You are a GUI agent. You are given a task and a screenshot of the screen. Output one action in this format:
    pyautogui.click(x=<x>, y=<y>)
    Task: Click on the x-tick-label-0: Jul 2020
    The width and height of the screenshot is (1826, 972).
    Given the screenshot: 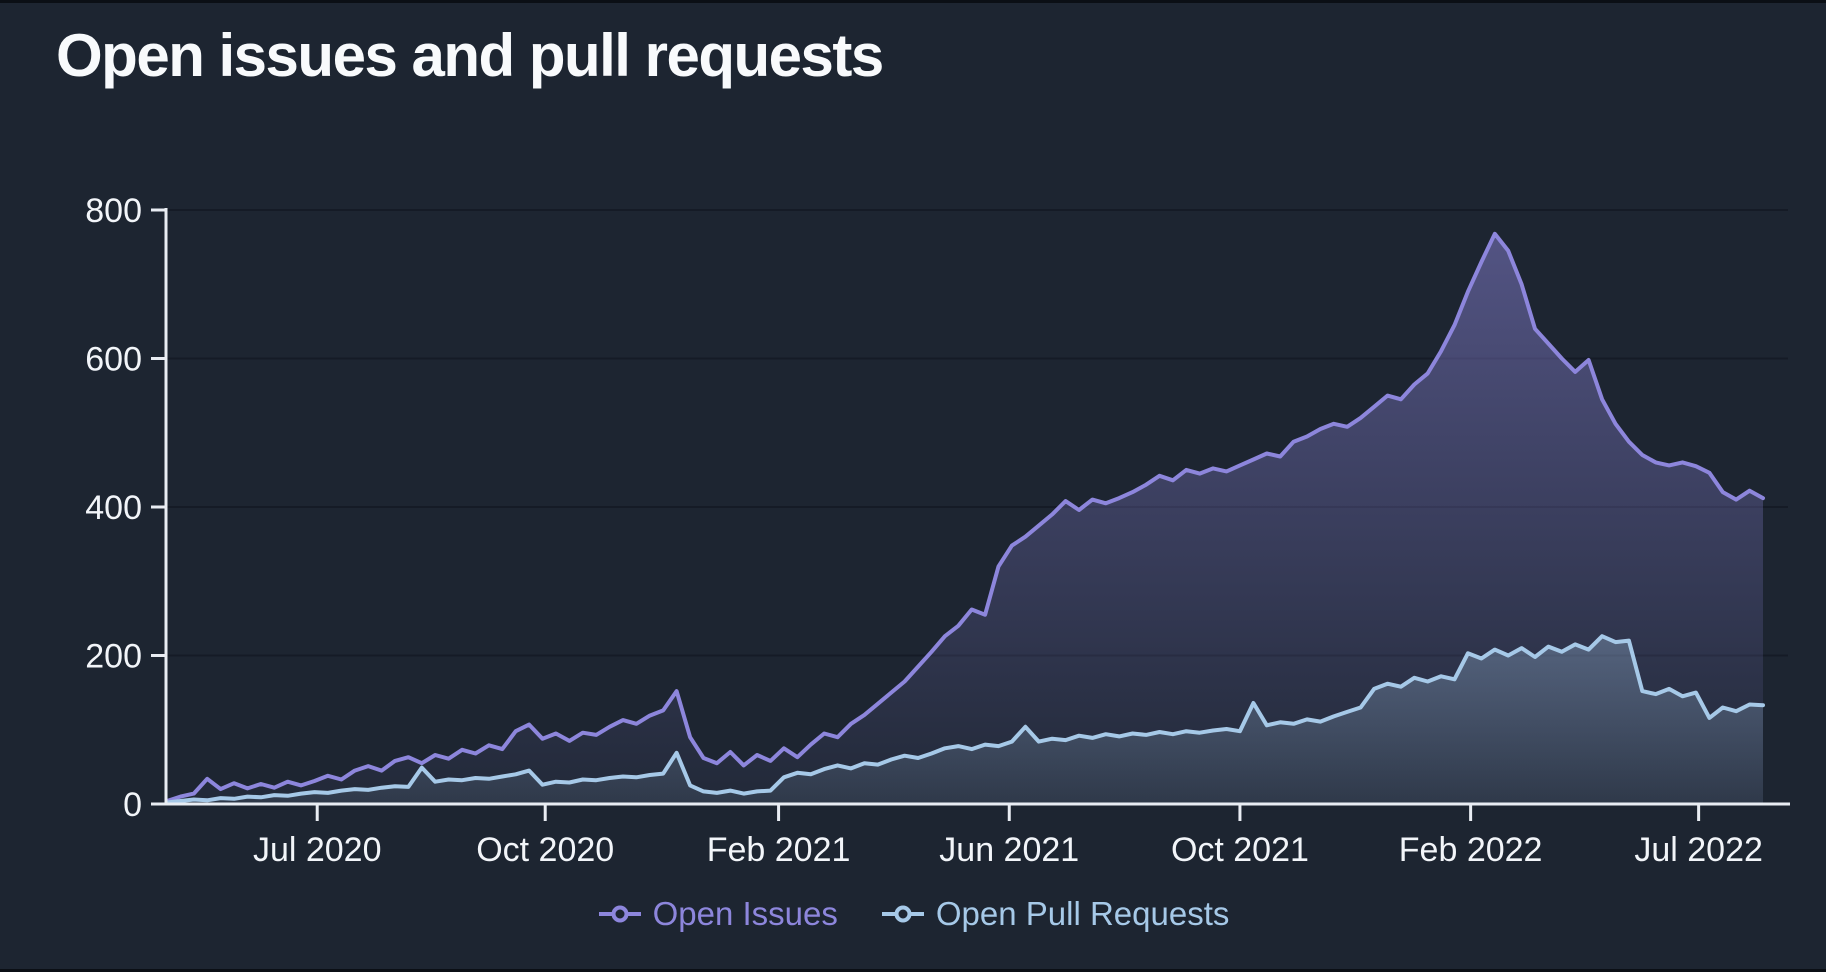 What is the action you would take?
    pyautogui.click(x=317, y=850)
    